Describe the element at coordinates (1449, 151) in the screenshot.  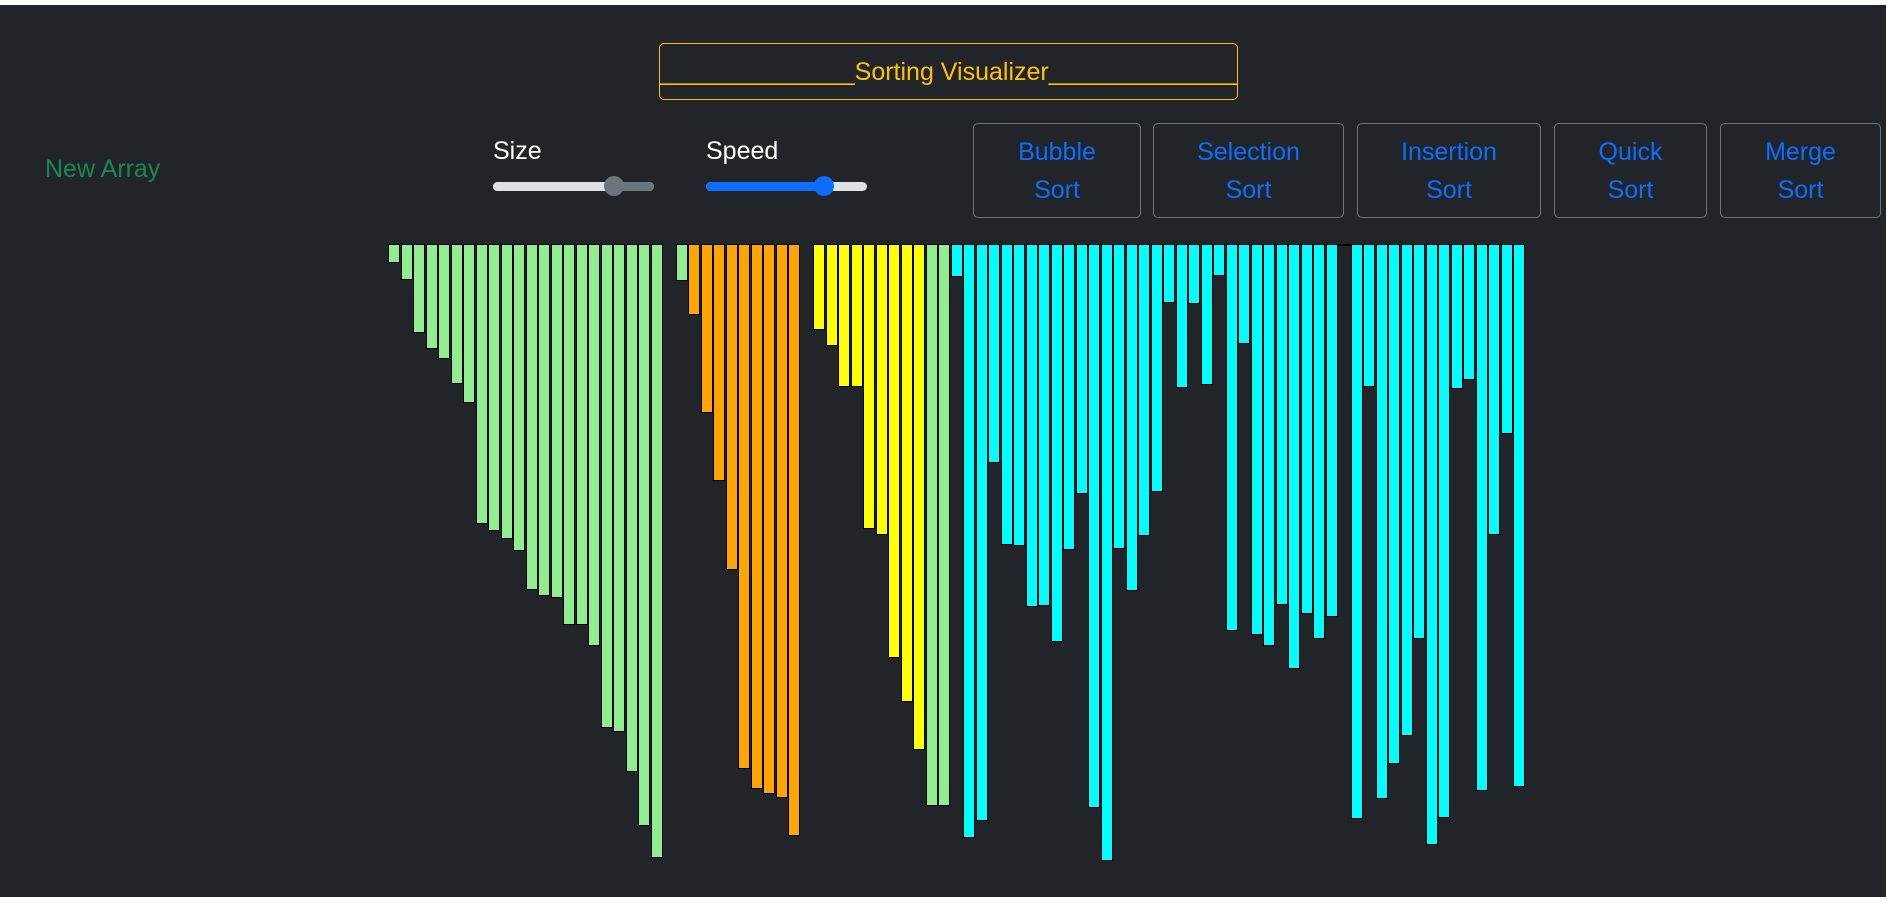
I see `button-label-line1: Insertion` at that location.